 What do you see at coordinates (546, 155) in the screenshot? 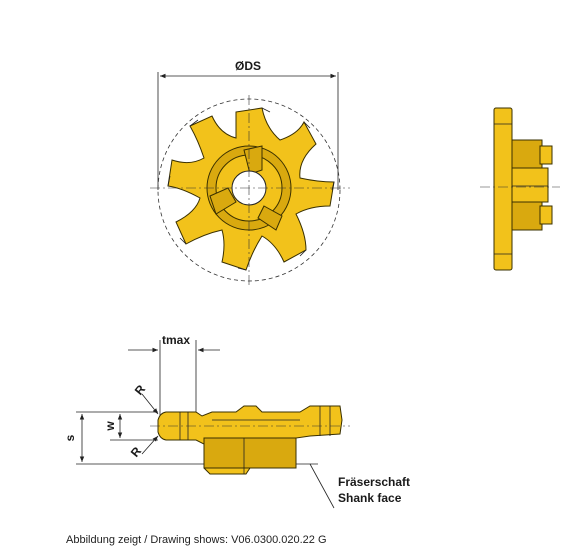
I see `side-tab-top` at bounding box center [546, 155].